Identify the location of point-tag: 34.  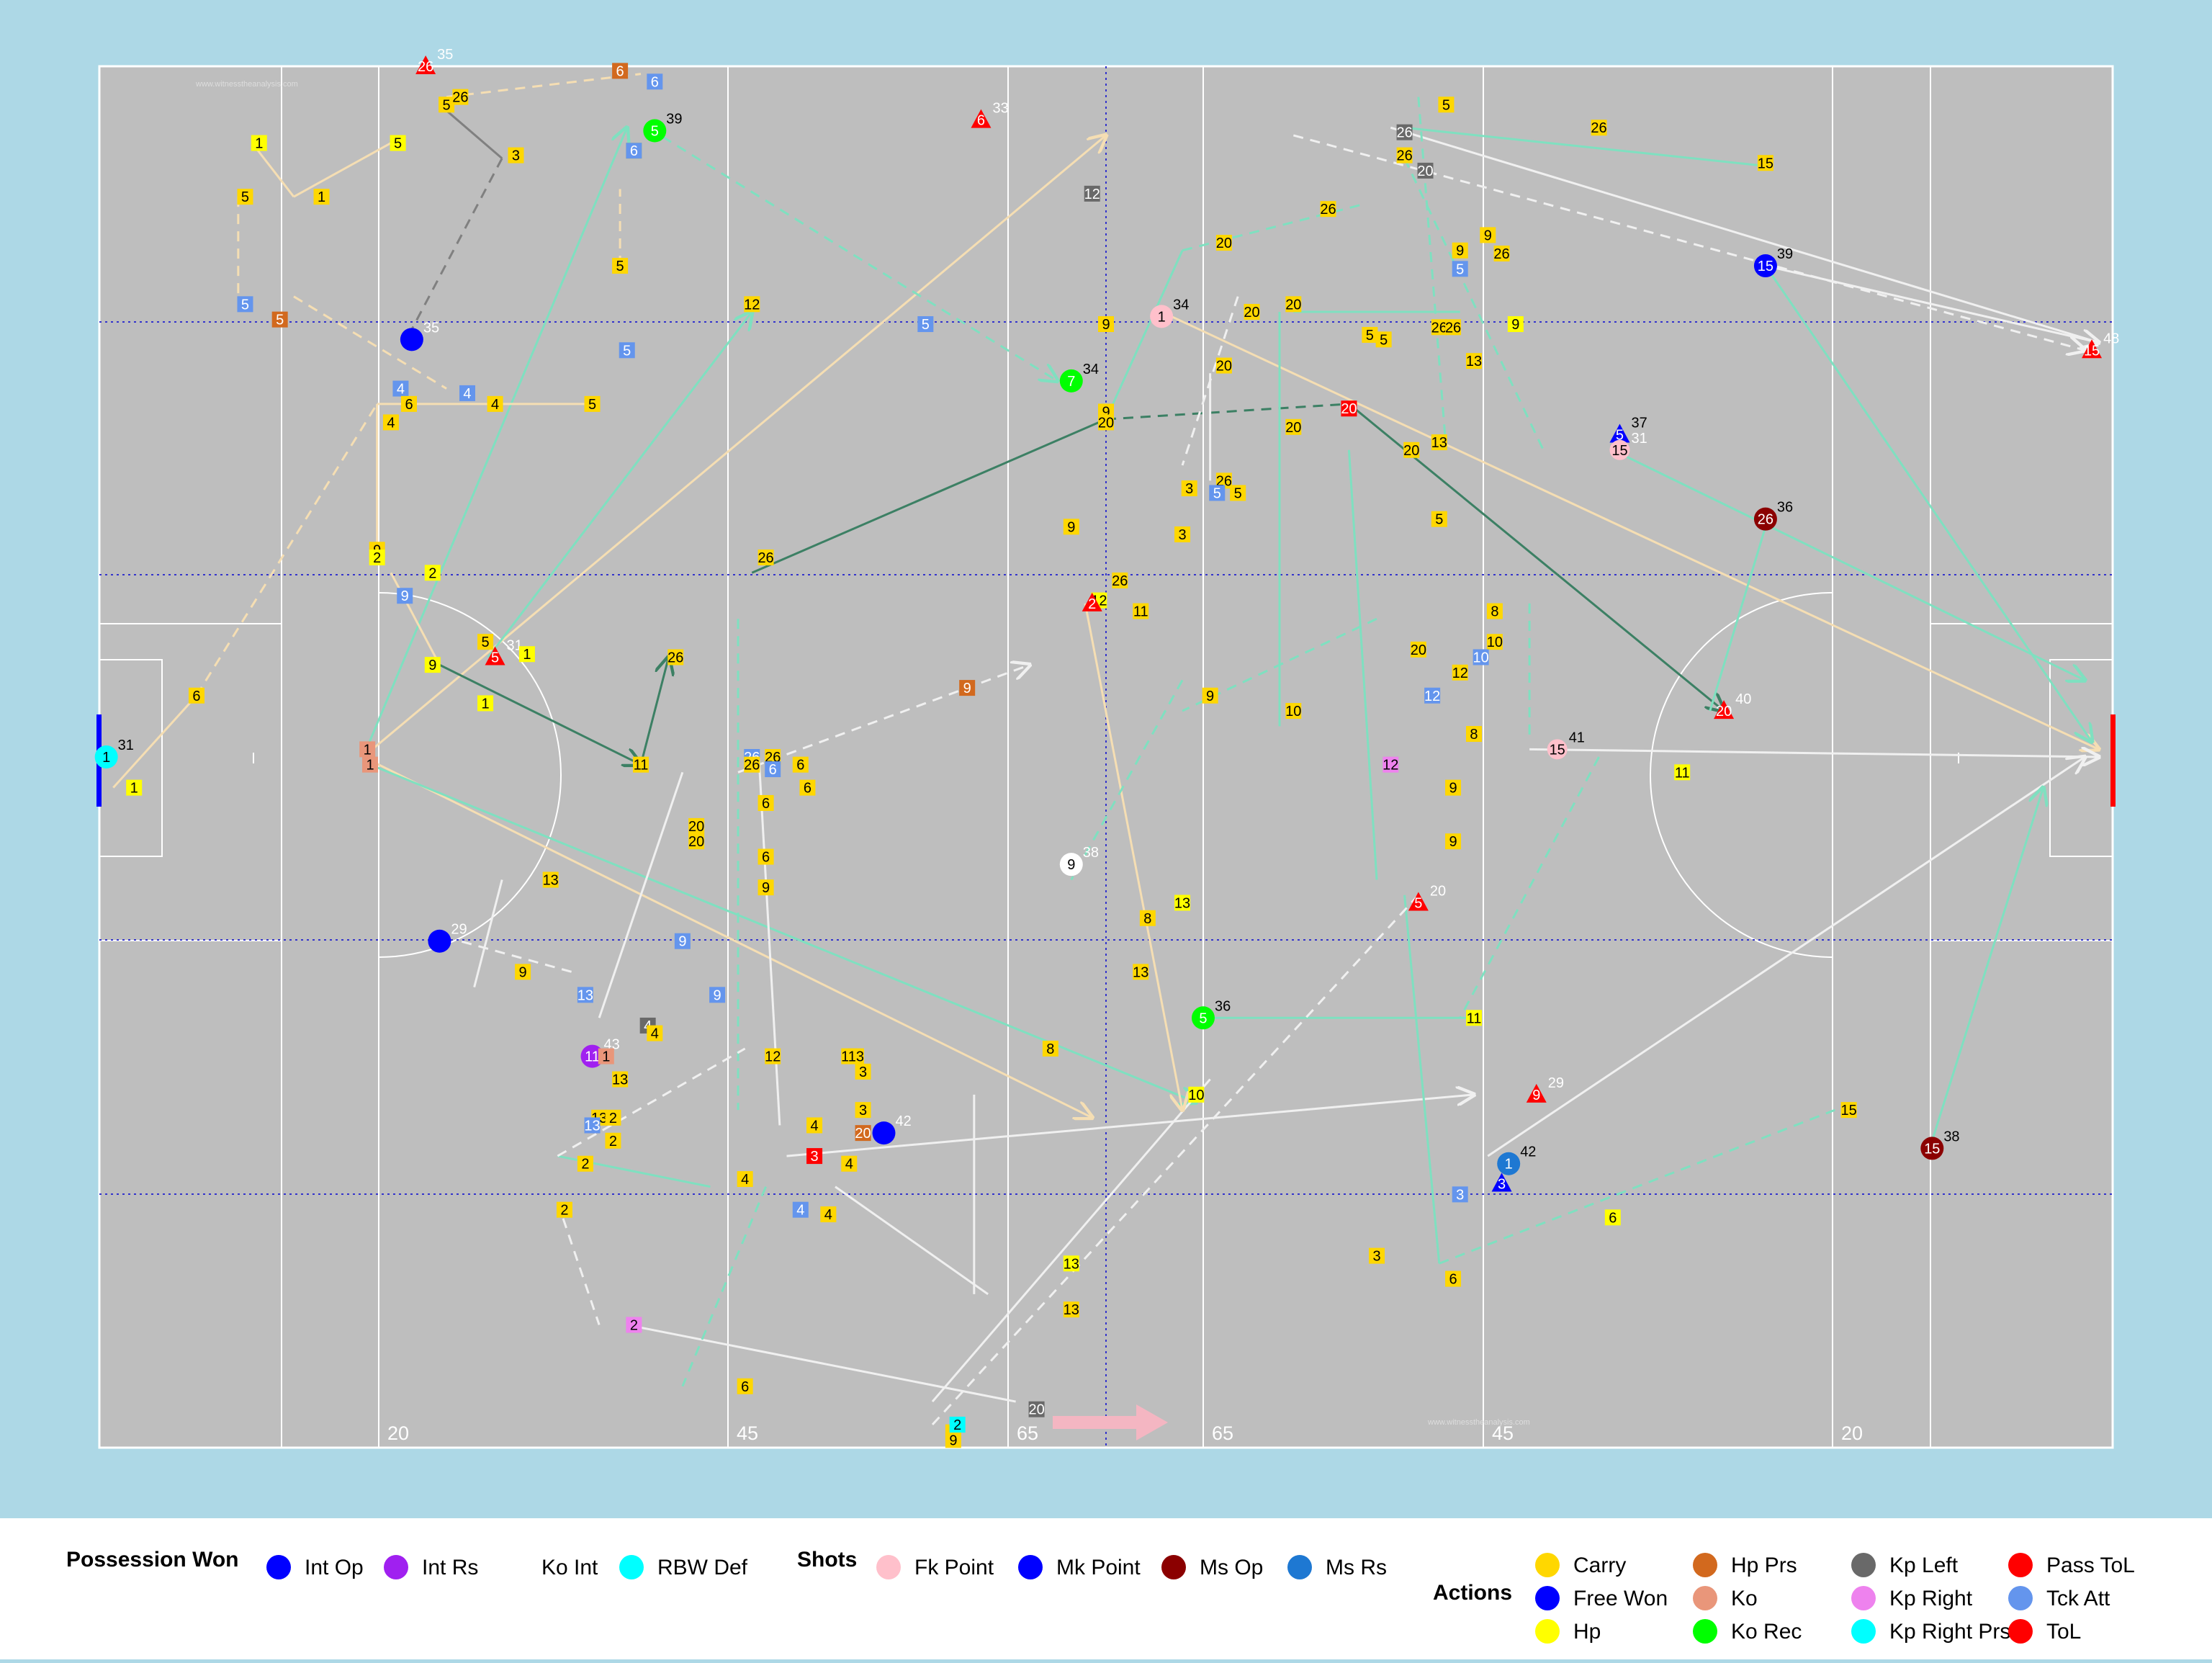
(1181, 305).